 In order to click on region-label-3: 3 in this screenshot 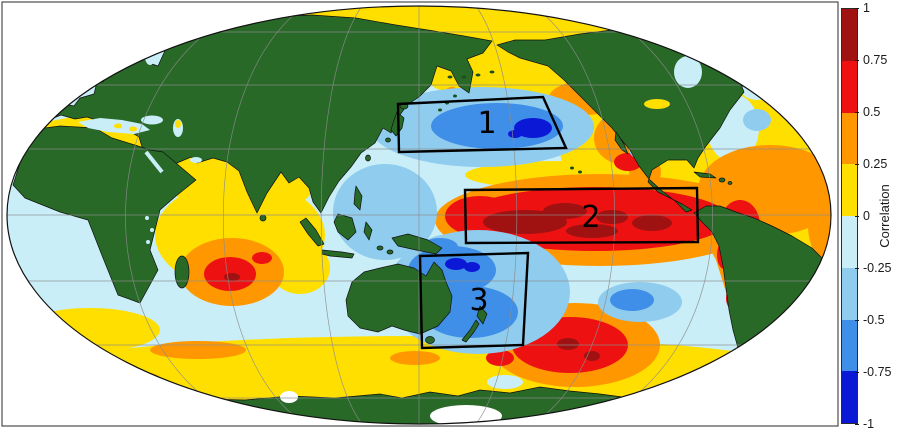, I will do `click(478, 300)`.